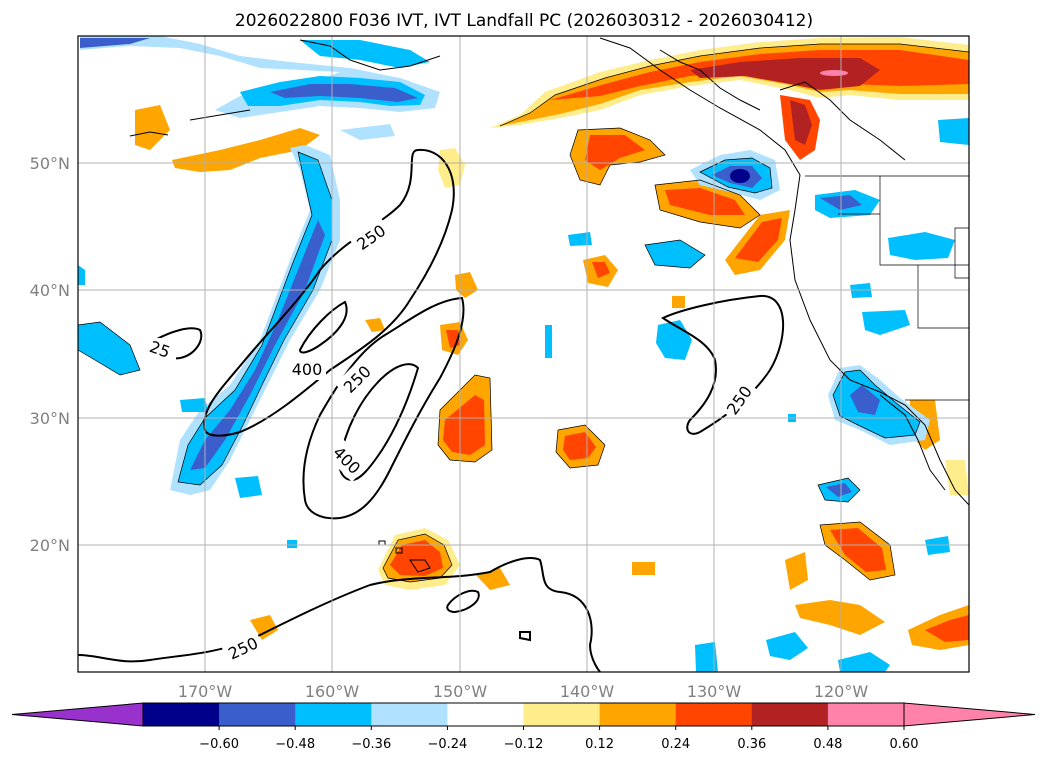 This screenshot has height=765, width=1047. Describe the element at coordinates (460, 691) in the screenshot. I see `lon-label: 150°W` at that location.